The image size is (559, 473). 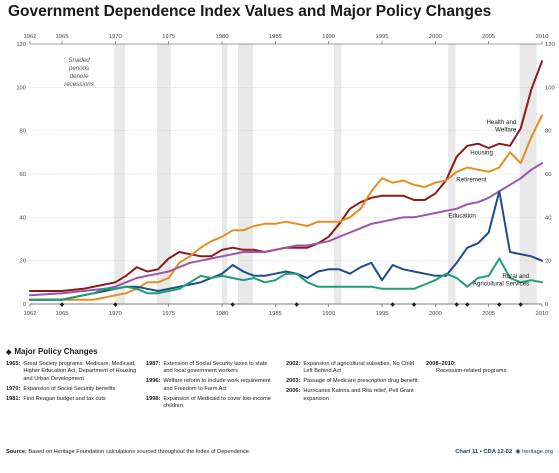 I want to click on y-tick-label: 80, so click(x=23, y=132).